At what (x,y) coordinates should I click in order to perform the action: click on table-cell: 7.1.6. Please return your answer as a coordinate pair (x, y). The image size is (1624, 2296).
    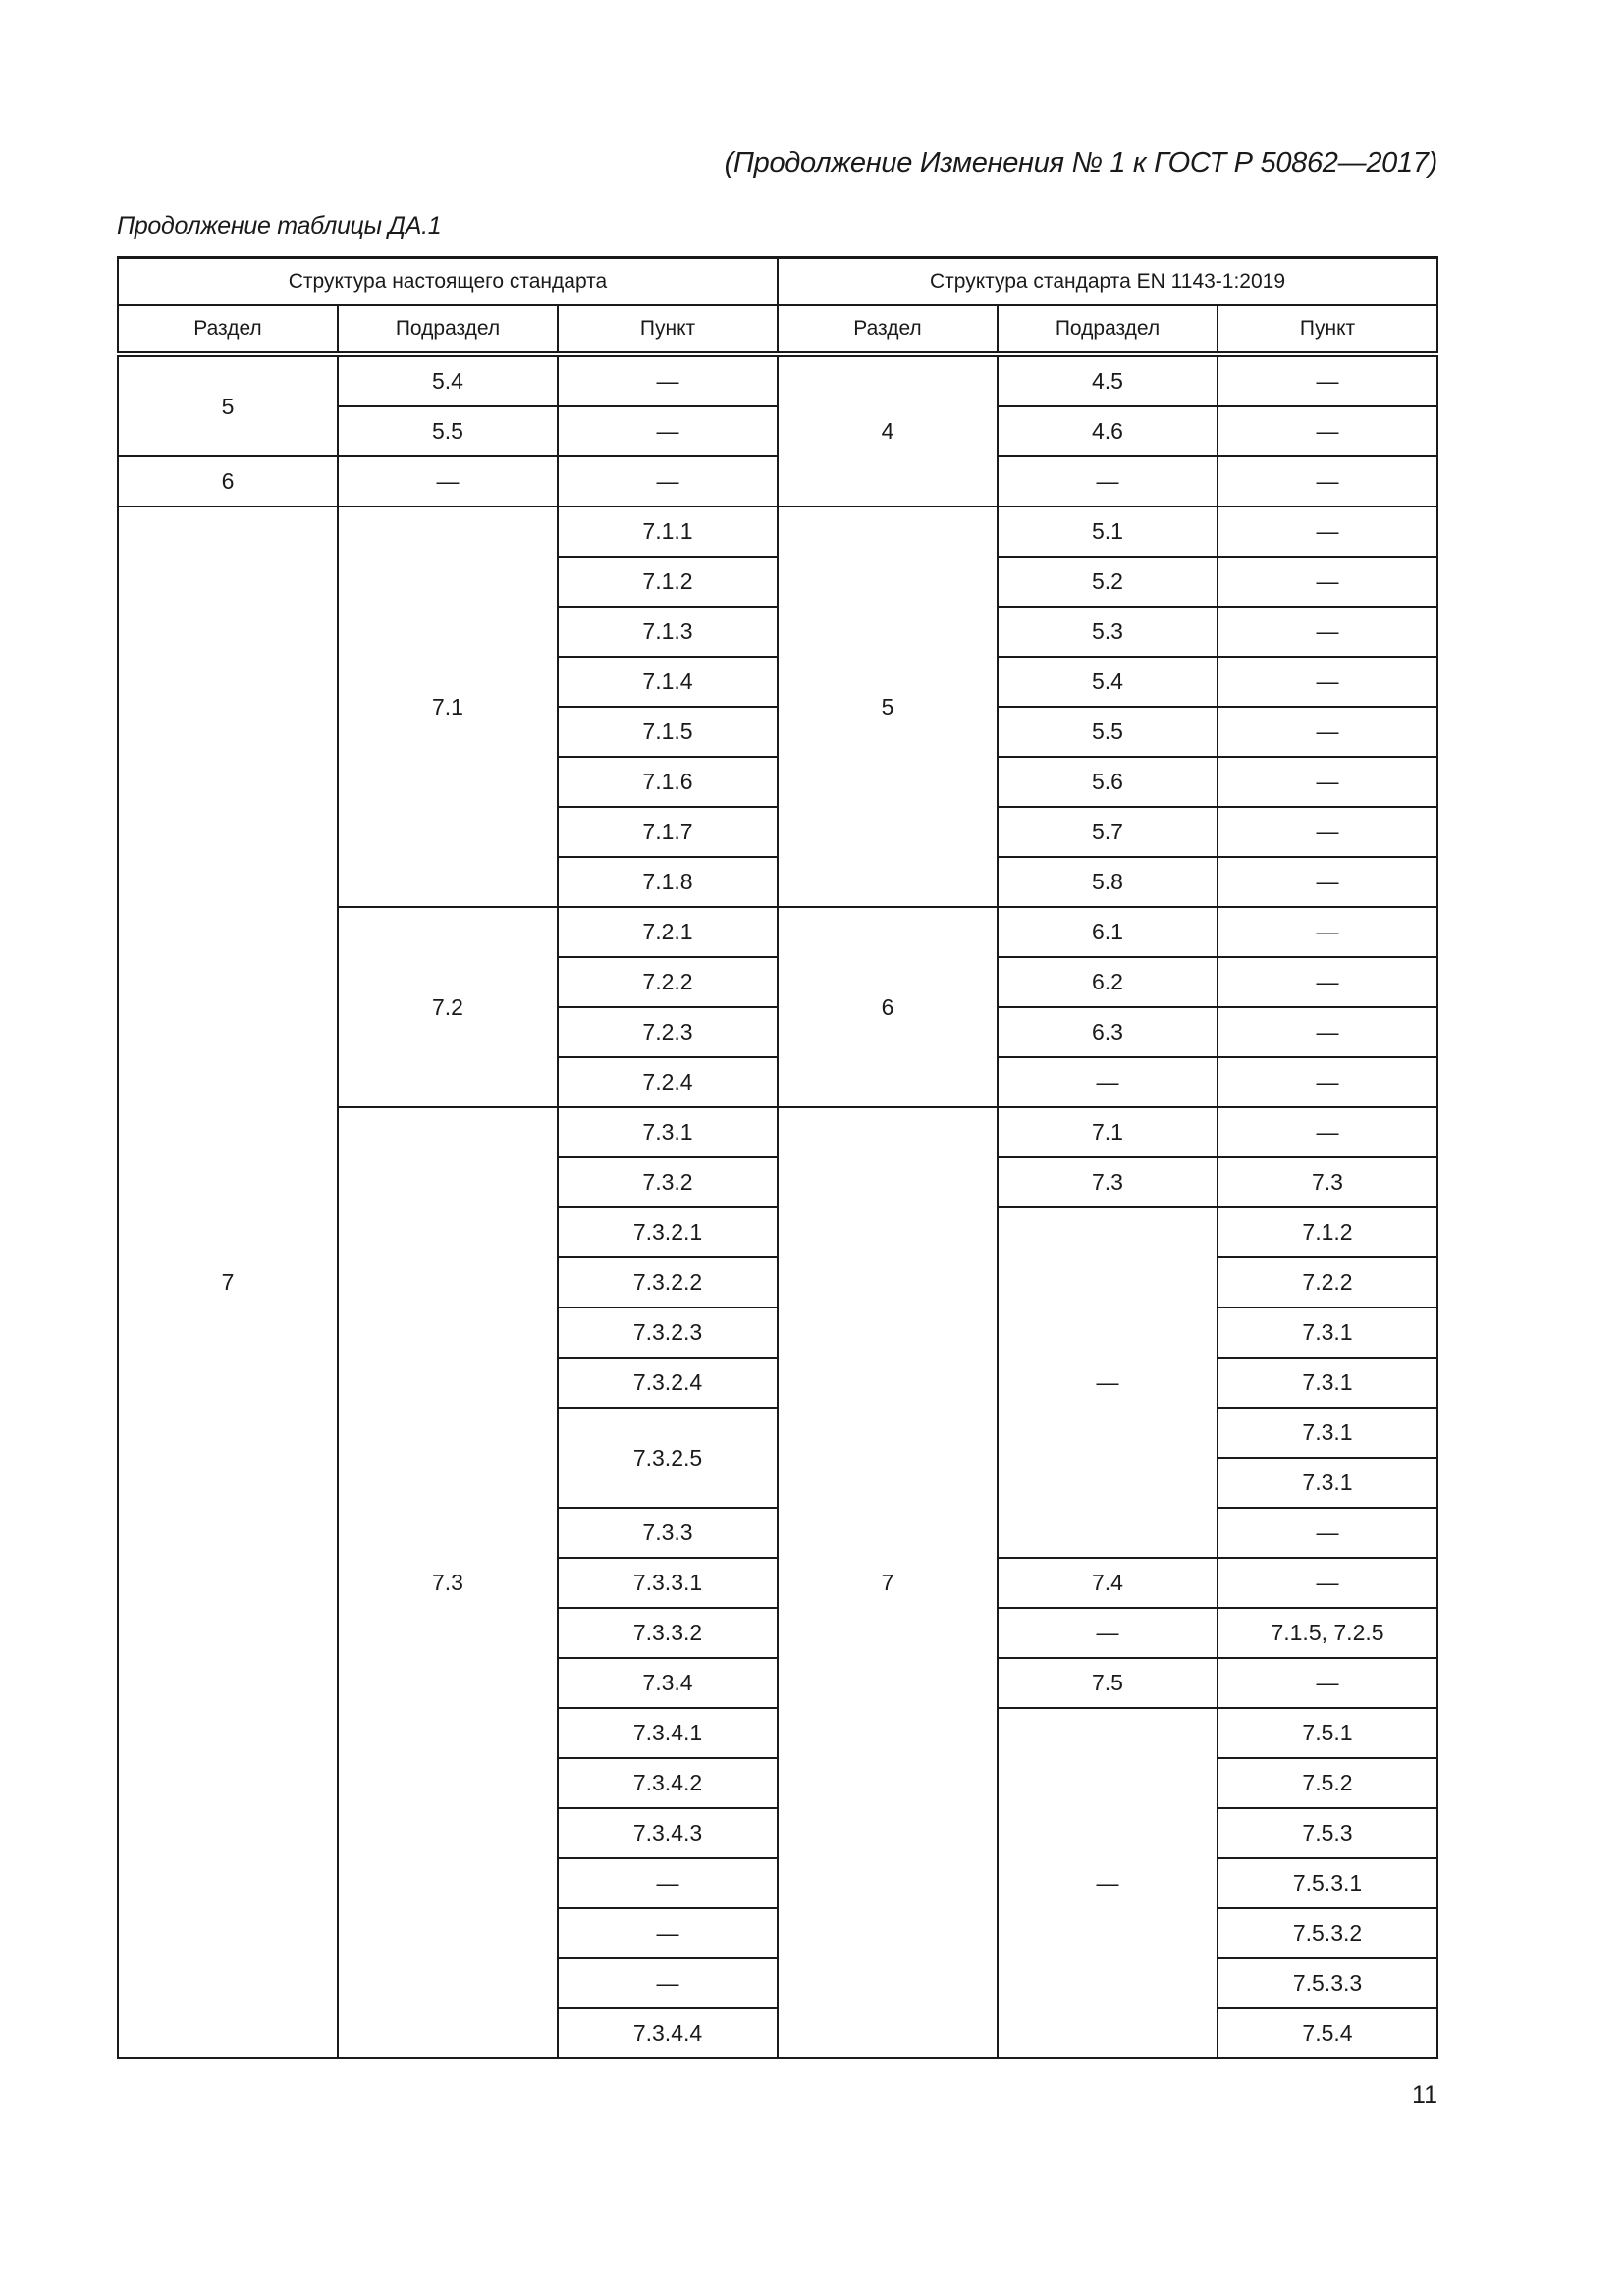
    Looking at the image, I should click on (668, 782).